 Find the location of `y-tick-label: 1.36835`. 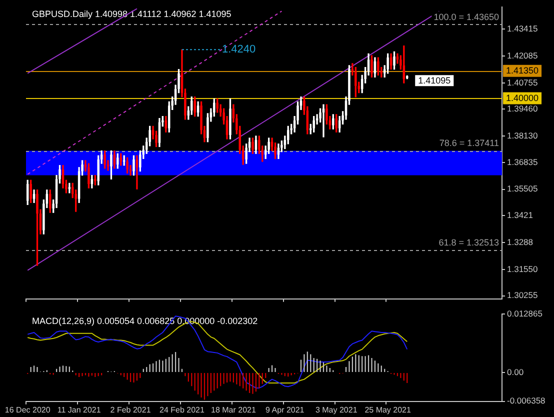

y-tick-label: 1.36835 is located at coordinates (522, 161).